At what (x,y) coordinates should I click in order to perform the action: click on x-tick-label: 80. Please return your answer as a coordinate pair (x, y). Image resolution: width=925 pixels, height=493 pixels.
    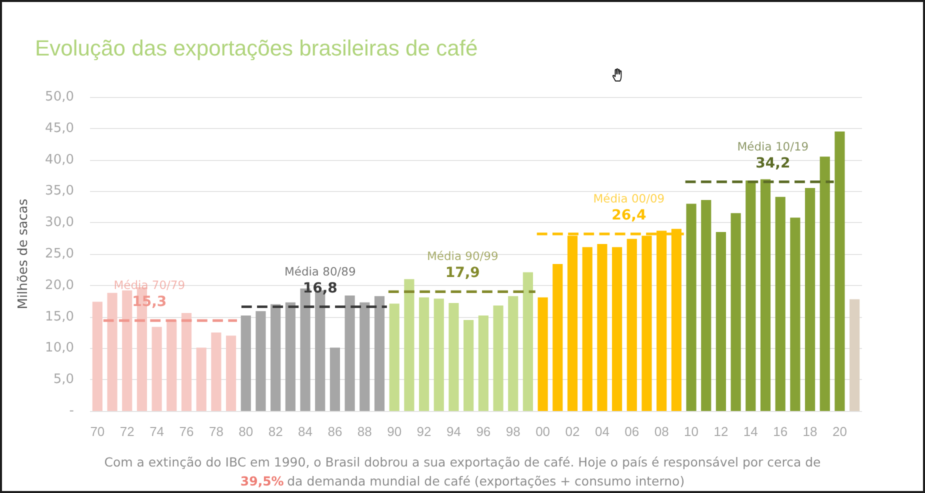
    Looking at the image, I should click on (246, 431).